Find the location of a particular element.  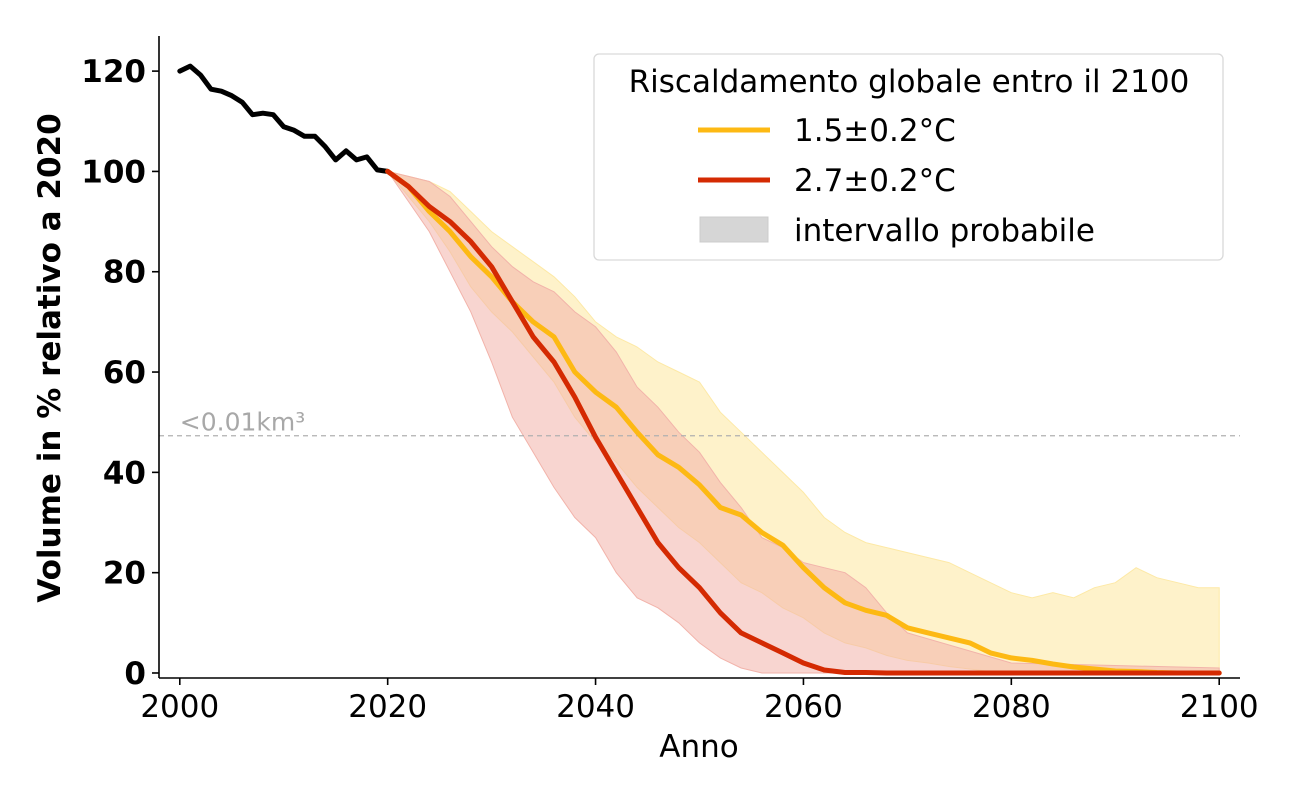

legend-title: Riscaldamento globale entro il 2100 is located at coordinates (909, 82).